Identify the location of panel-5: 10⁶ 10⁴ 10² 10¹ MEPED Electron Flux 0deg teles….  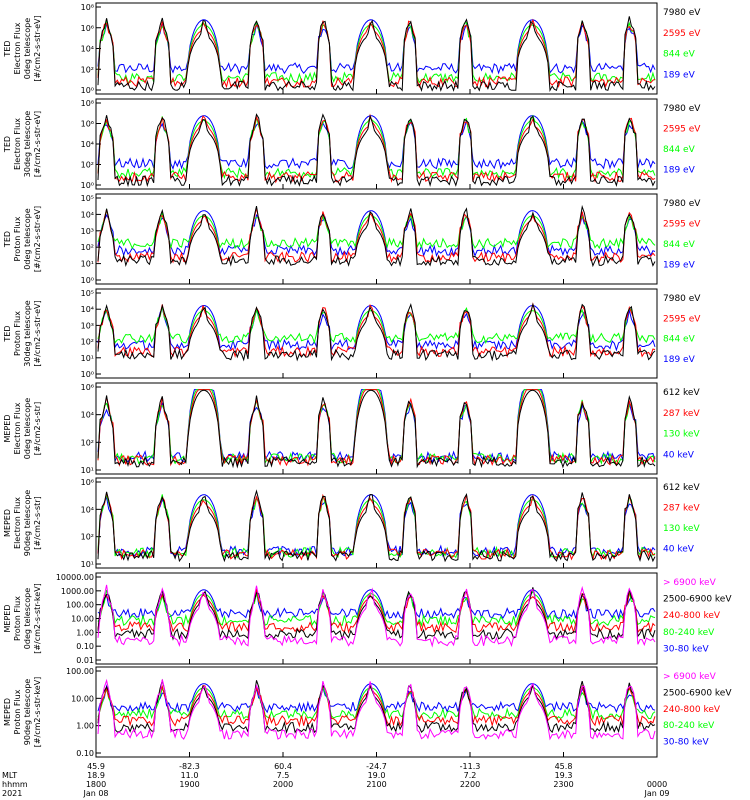
(351, 428).